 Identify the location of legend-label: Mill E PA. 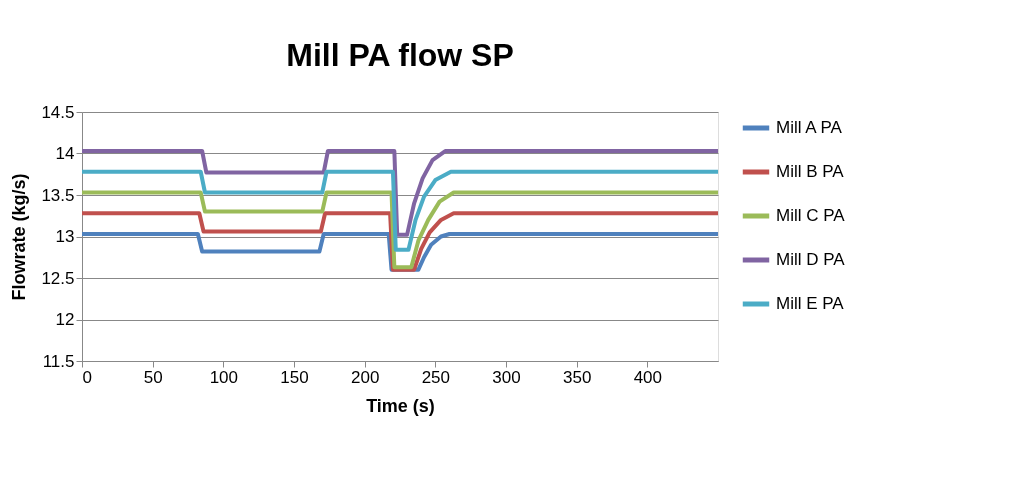
(810, 303).